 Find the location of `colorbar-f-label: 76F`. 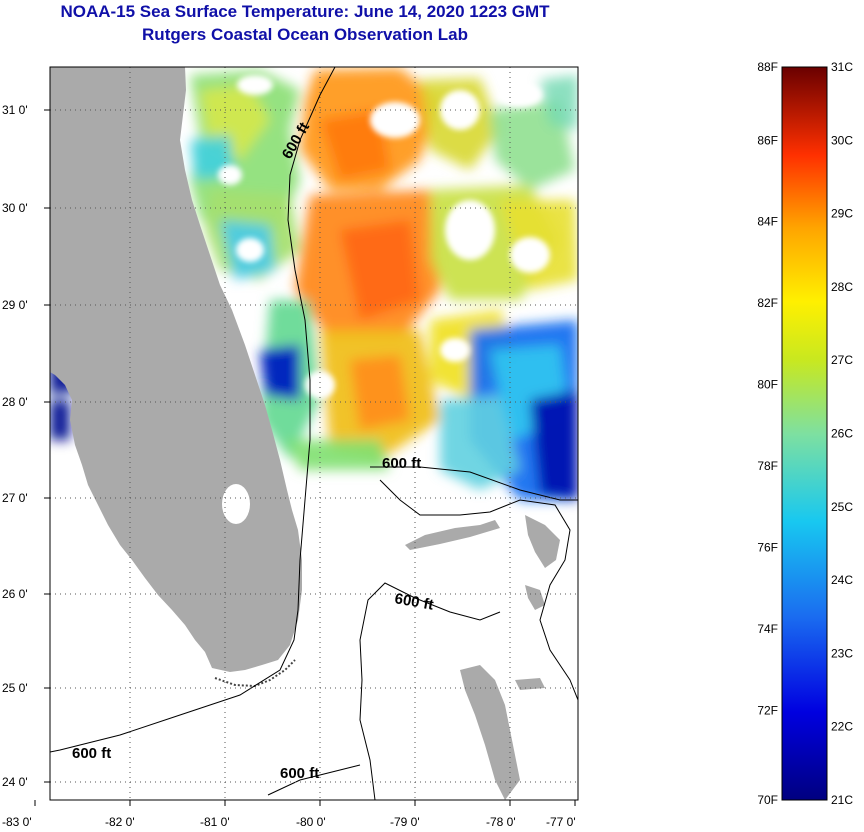

colorbar-f-label: 76F is located at coordinates (767, 548).